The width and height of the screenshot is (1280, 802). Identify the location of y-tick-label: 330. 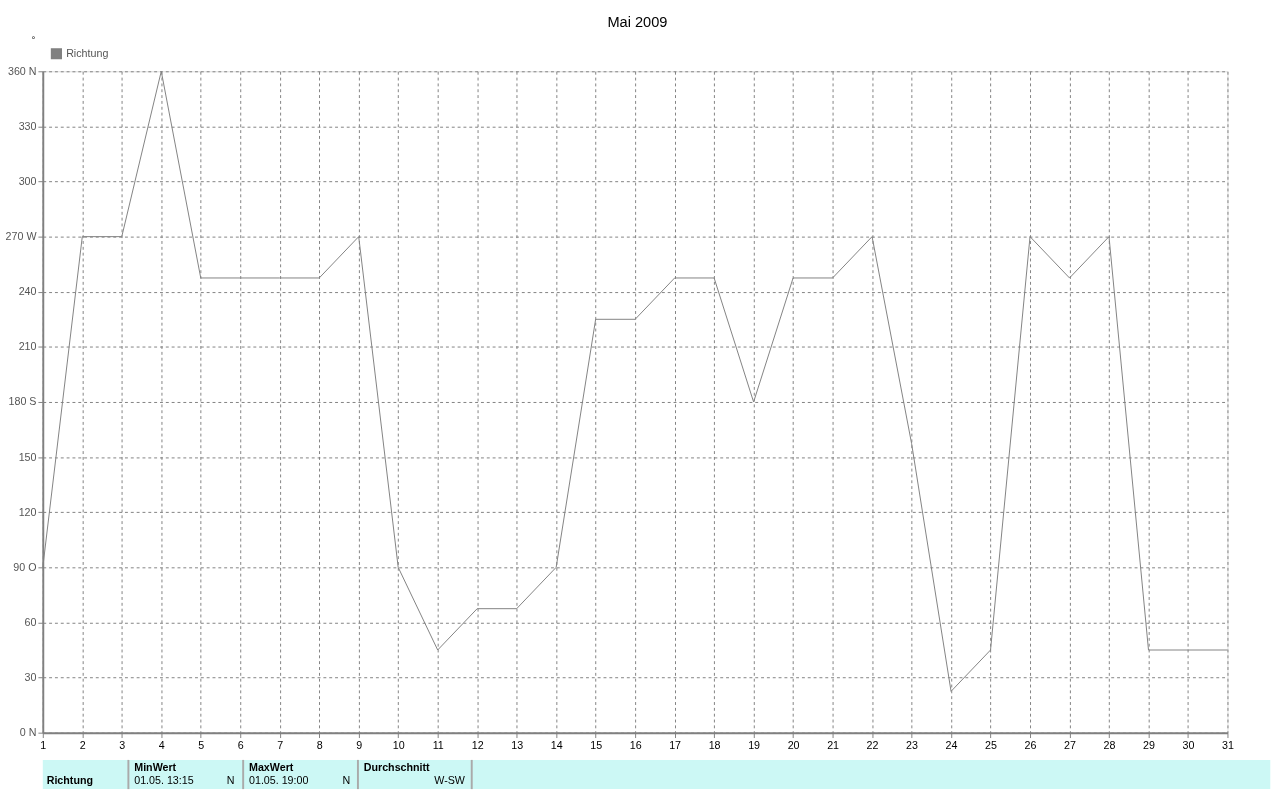
(27, 125).